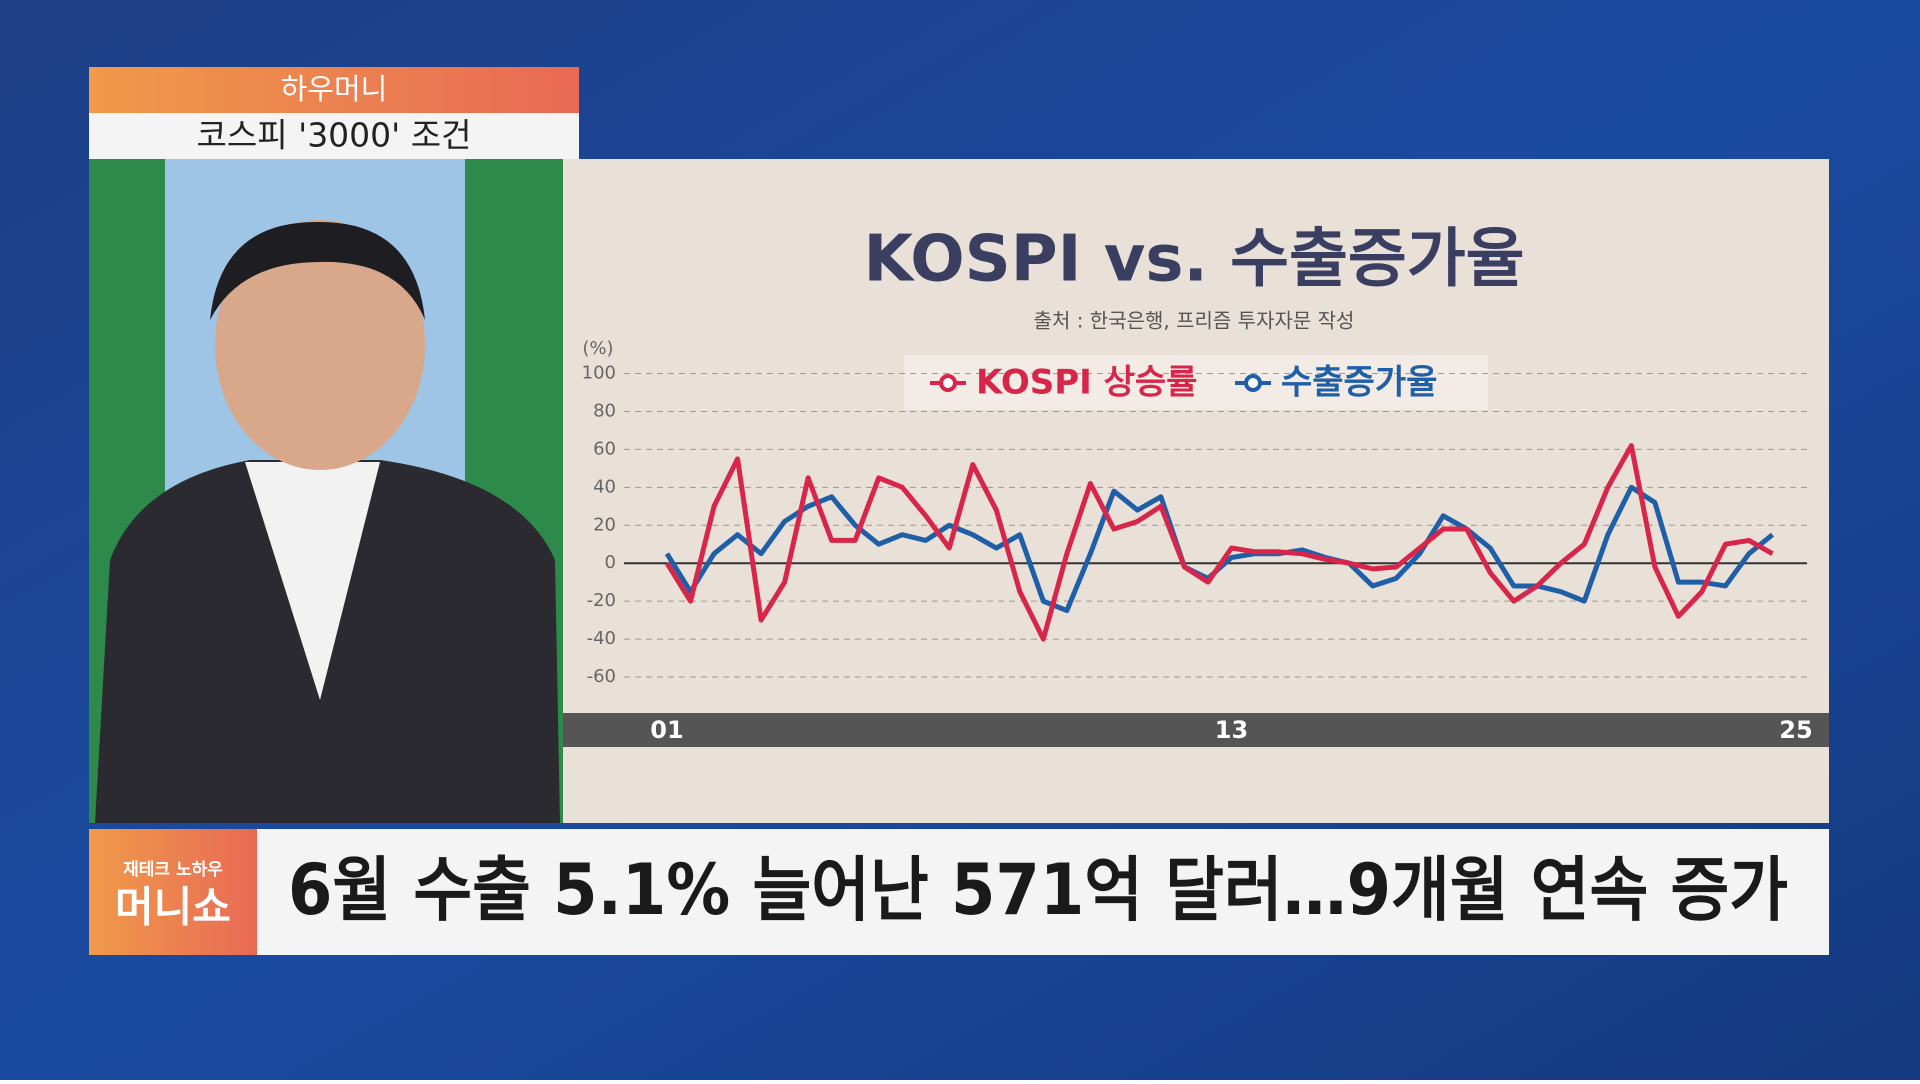  Describe the element at coordinates (173, 907) in the screenshot. I see `show-name: 머니쇼` at that location.